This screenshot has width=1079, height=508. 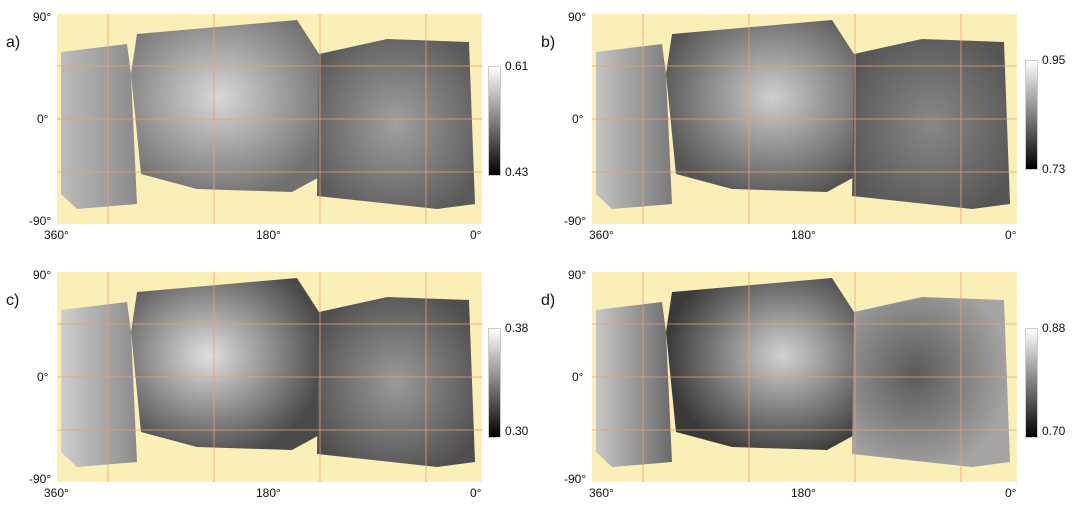 What do you see at coordinates (13, 300) in the screenshot?
I see `panel-label: c)` at bounding box center [13, 300].